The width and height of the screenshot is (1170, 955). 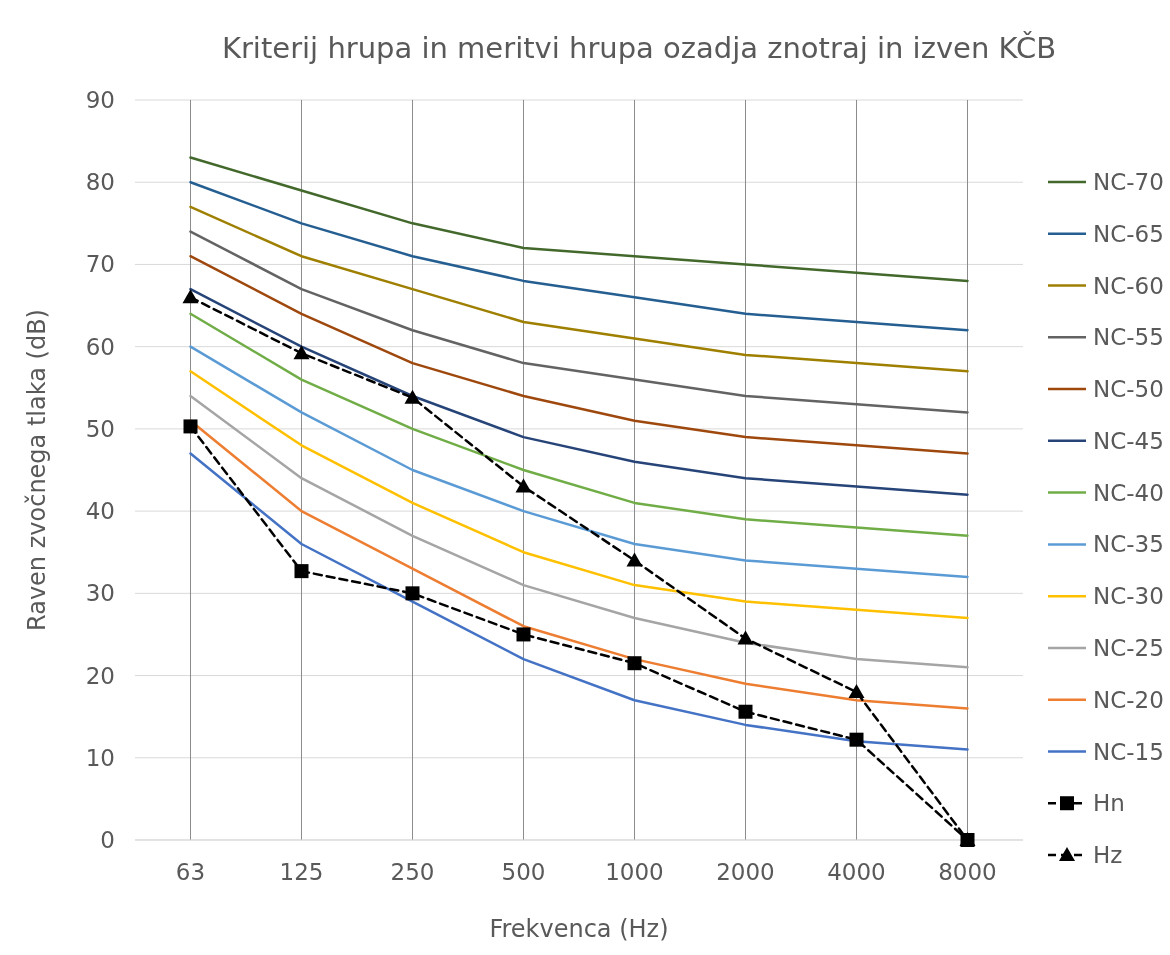 I want to click on legend-label: NC-50, so click(x=1128, y=389).